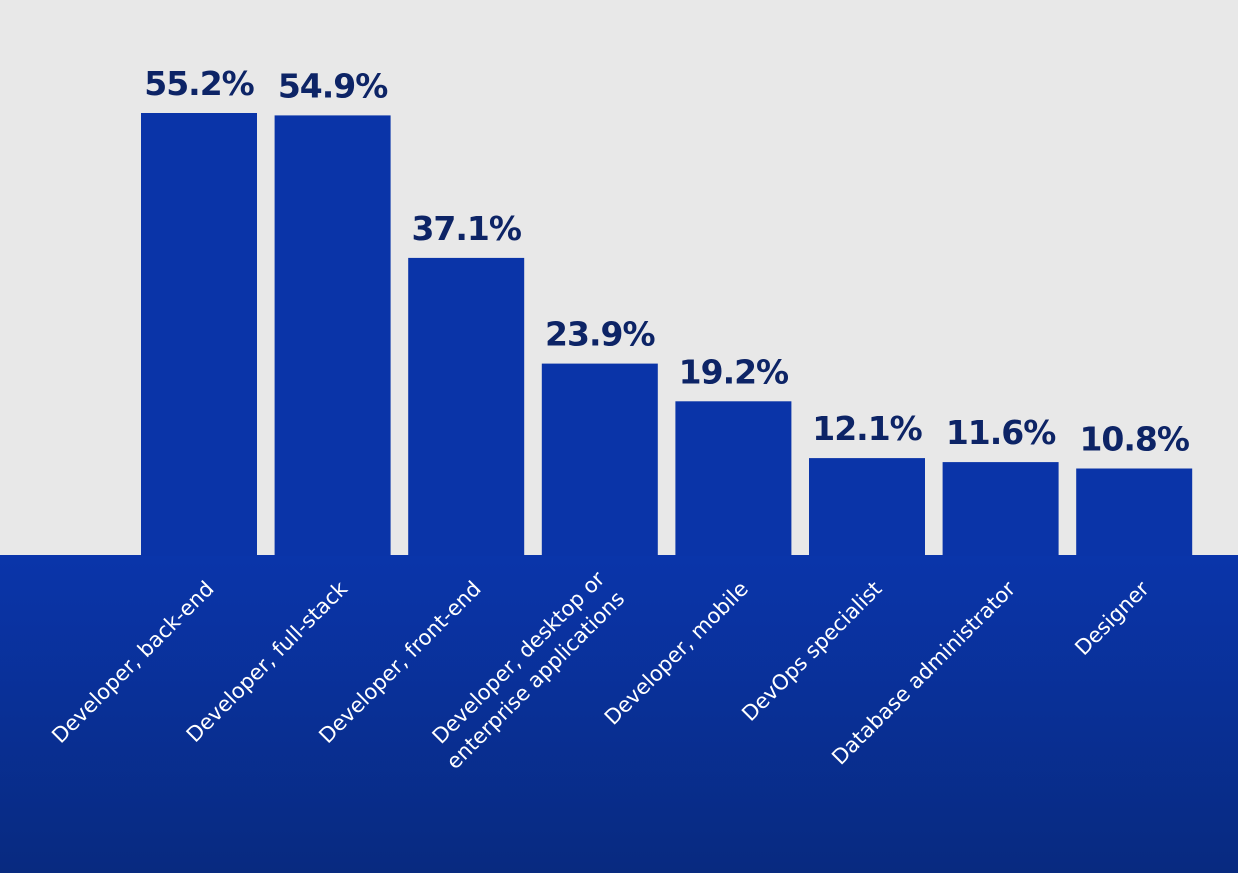  What do you see at coordinates (466, 228) in the screenshot?
I see `value-label: 37.1%` at bounding box center [466, 228].